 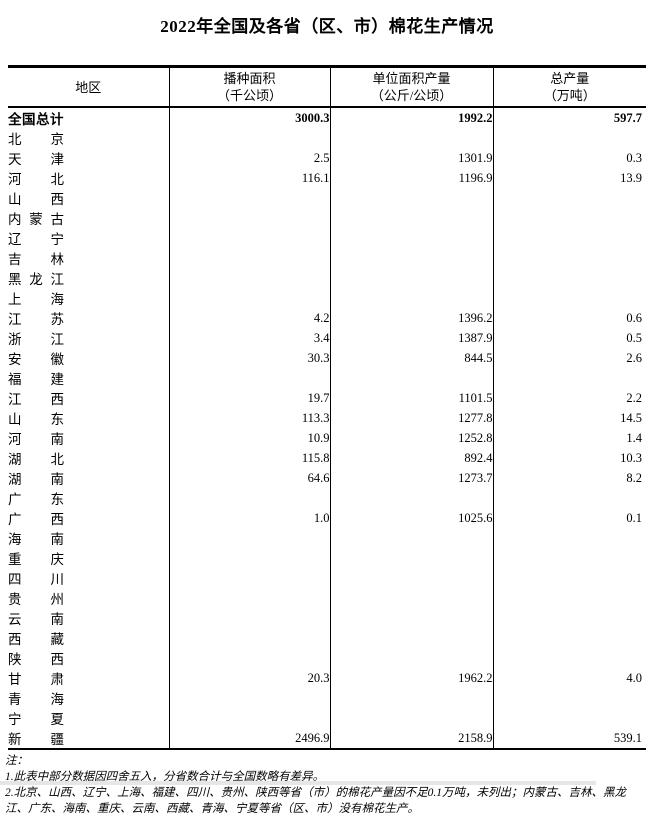 What do you see at coordinates (250, 358) in the screenshot?
I see `area-cell: 30.3` at bounding box center [250, 358].